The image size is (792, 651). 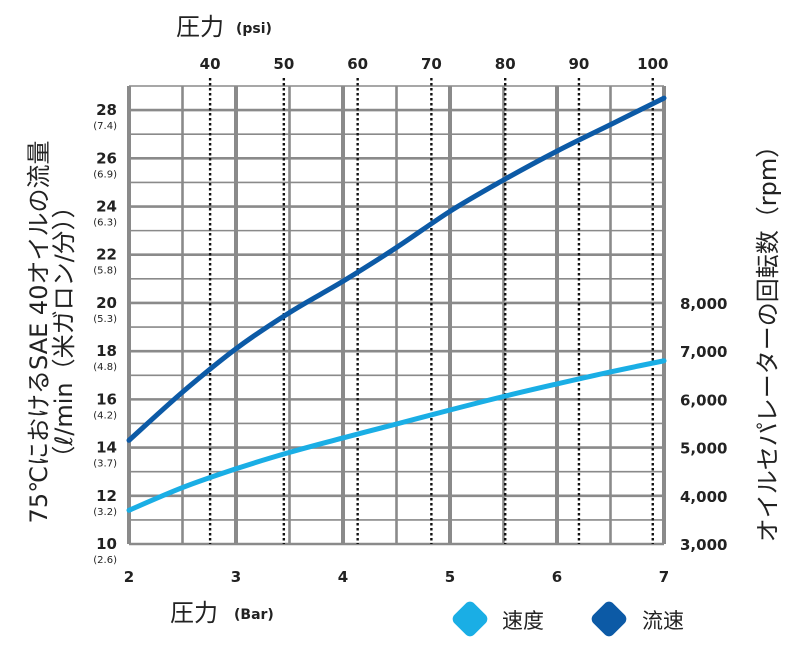 I want to click on top-axis: 40 50 60 70 80 90 100, so click(x=434, y=64).